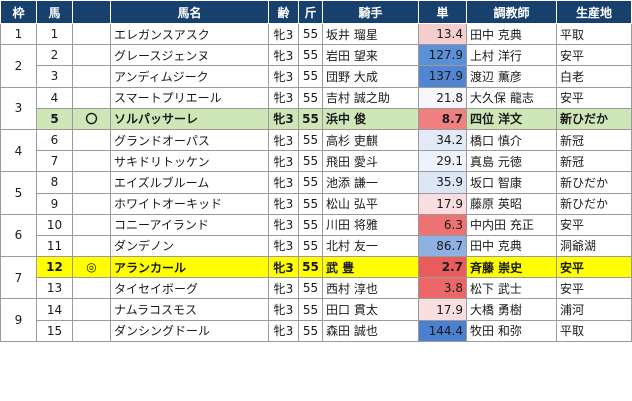  What do you see at coordinates (316, 330) in the screenshot?
I see `table-row: 15 ダンシングドール 牝3 55 森田 誠也 144.4 牧田 和弥 平取` at bounding box center [316, 330].